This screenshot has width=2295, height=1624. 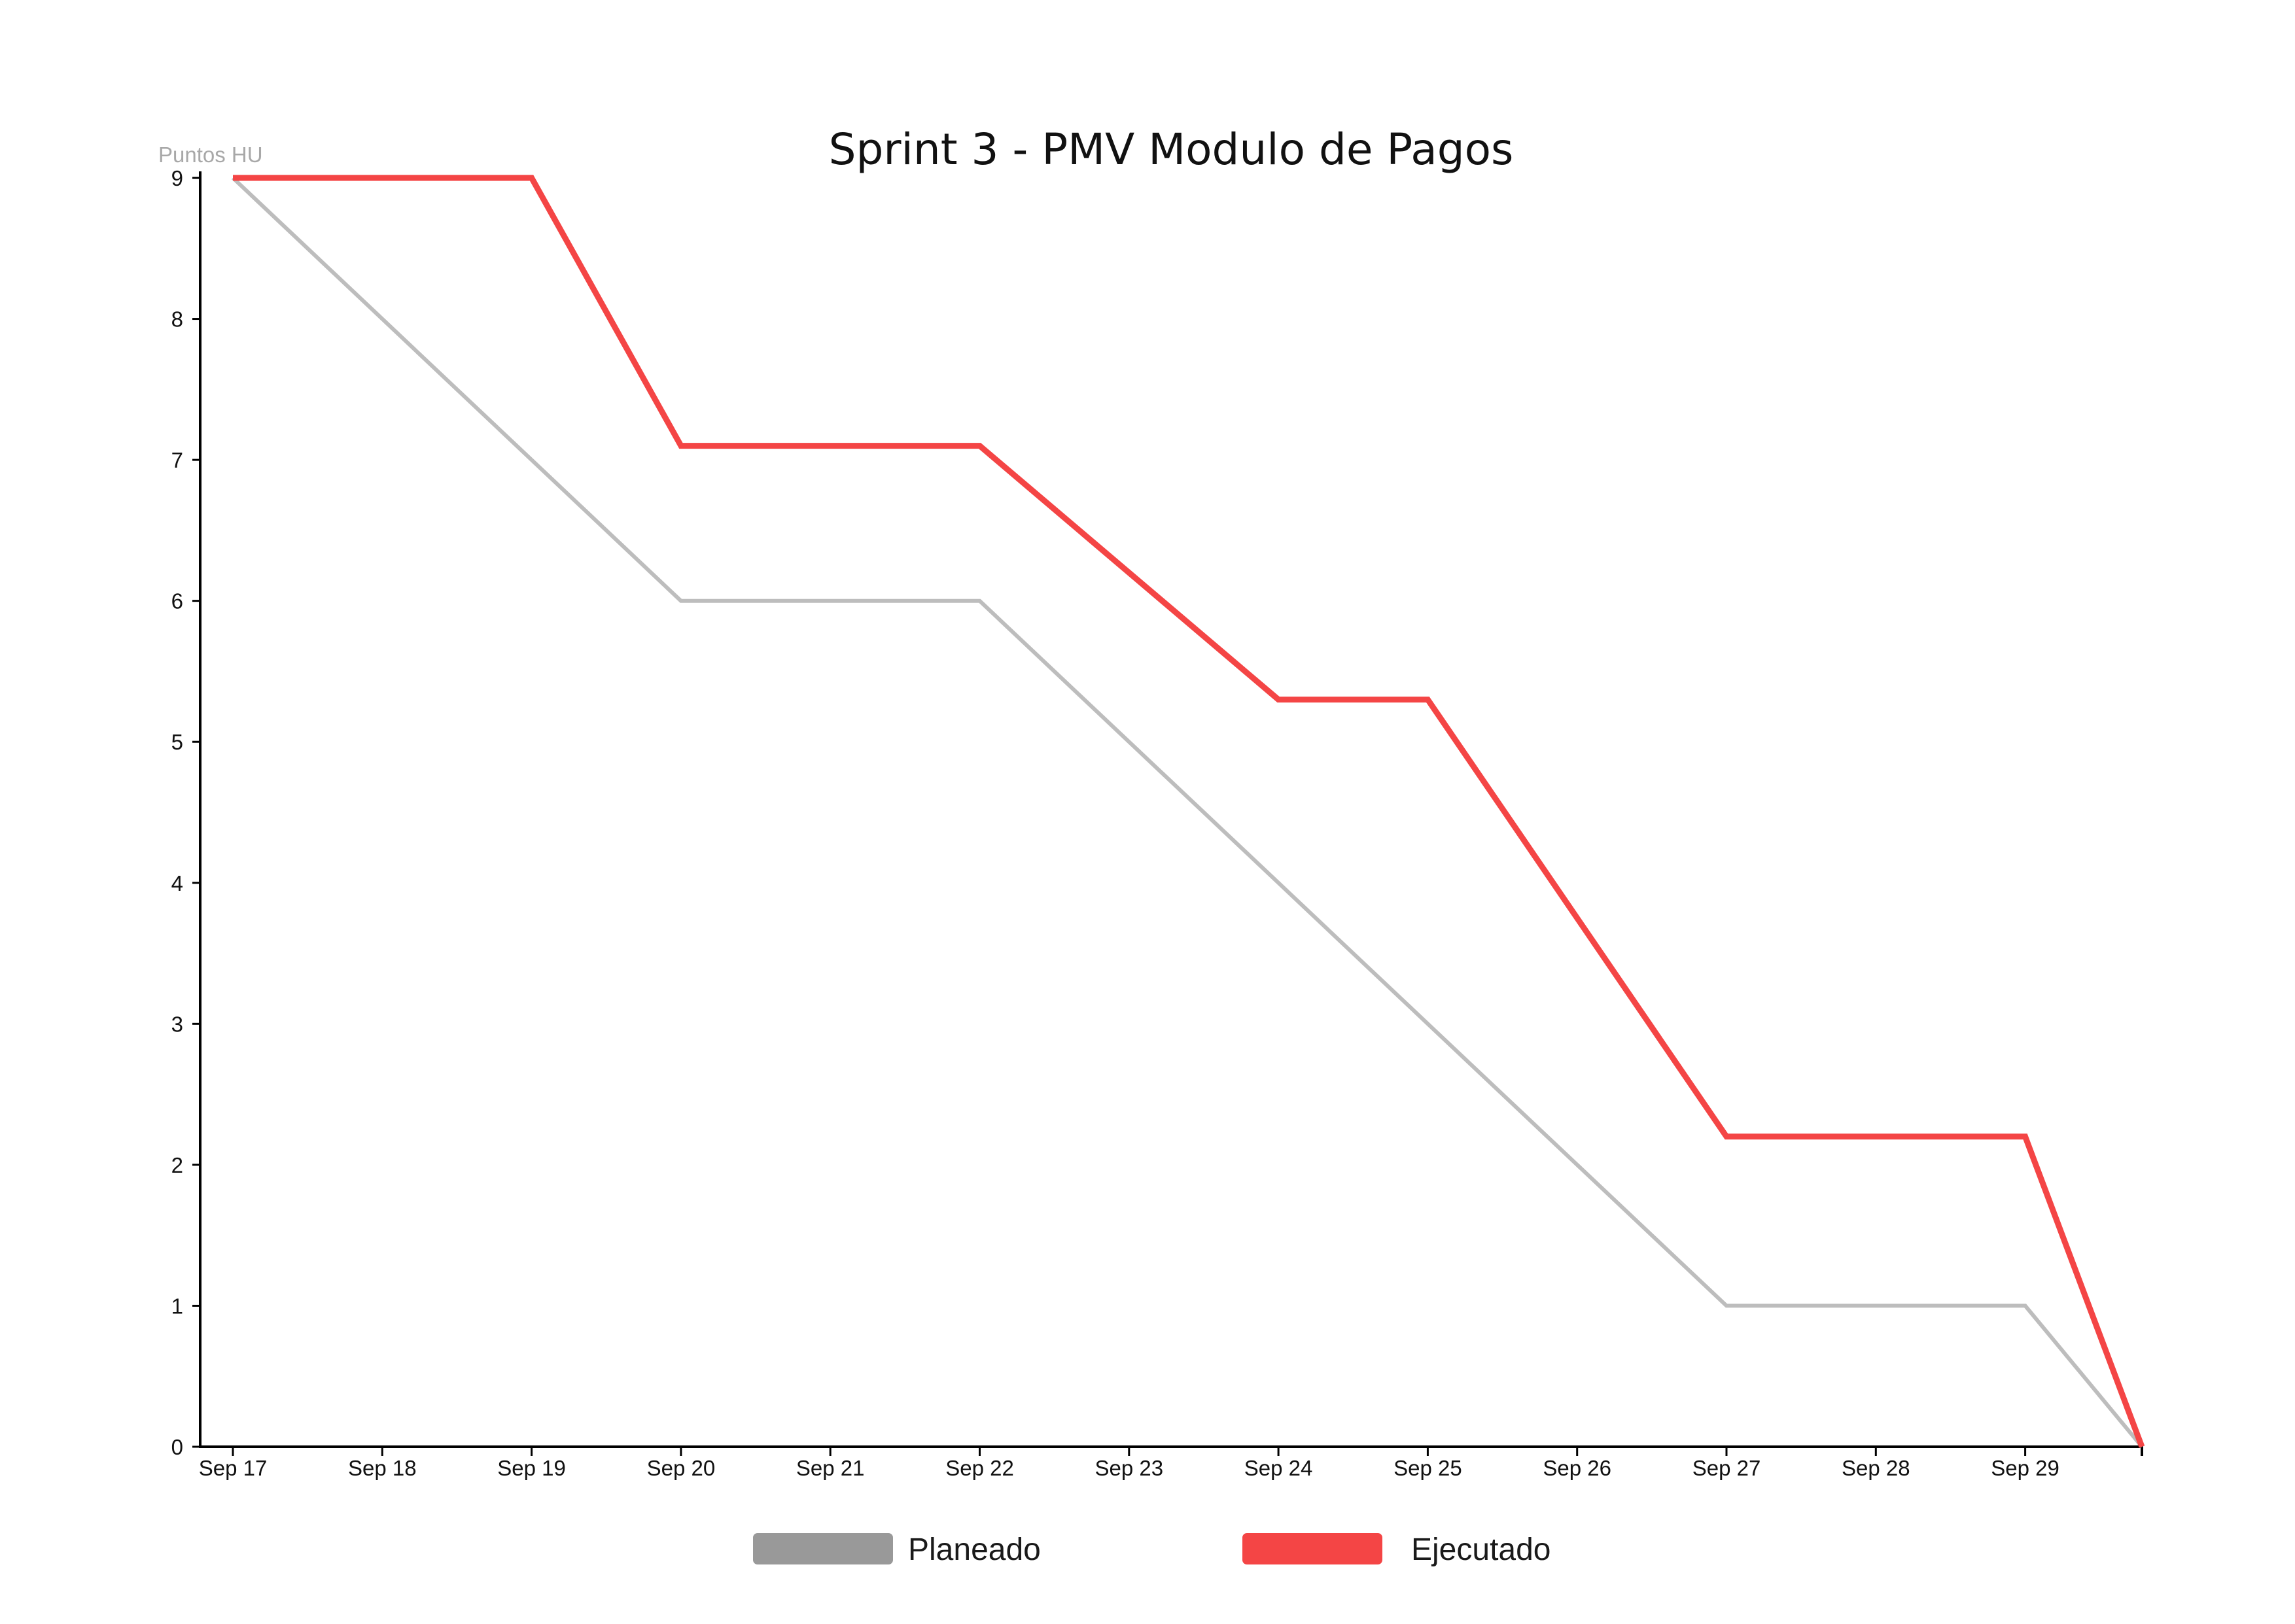 What do you see at coordinates (177, 460) in the screenshot?
I see `y-tick-label: 7` at bounding box center [177, 460].